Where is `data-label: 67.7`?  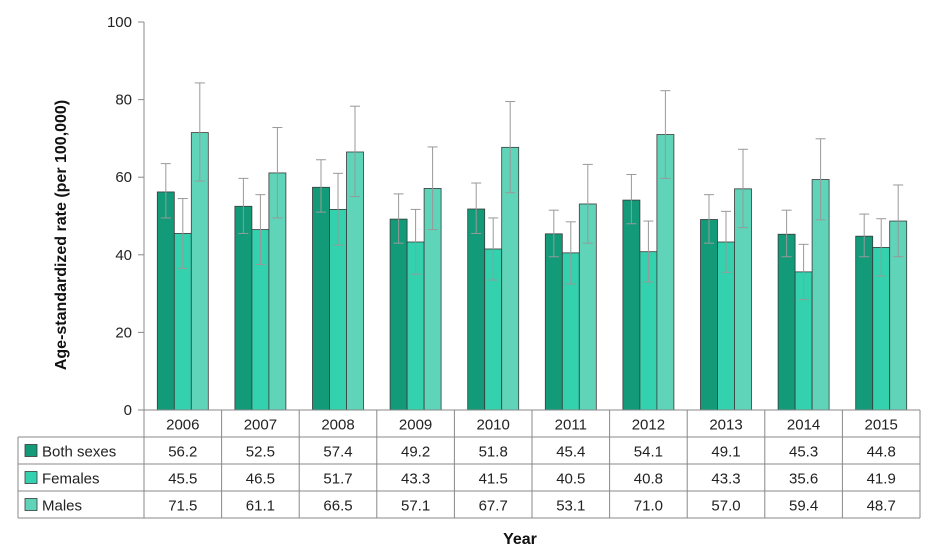
data-label: 67.7 is located at coordinates (493, 506).